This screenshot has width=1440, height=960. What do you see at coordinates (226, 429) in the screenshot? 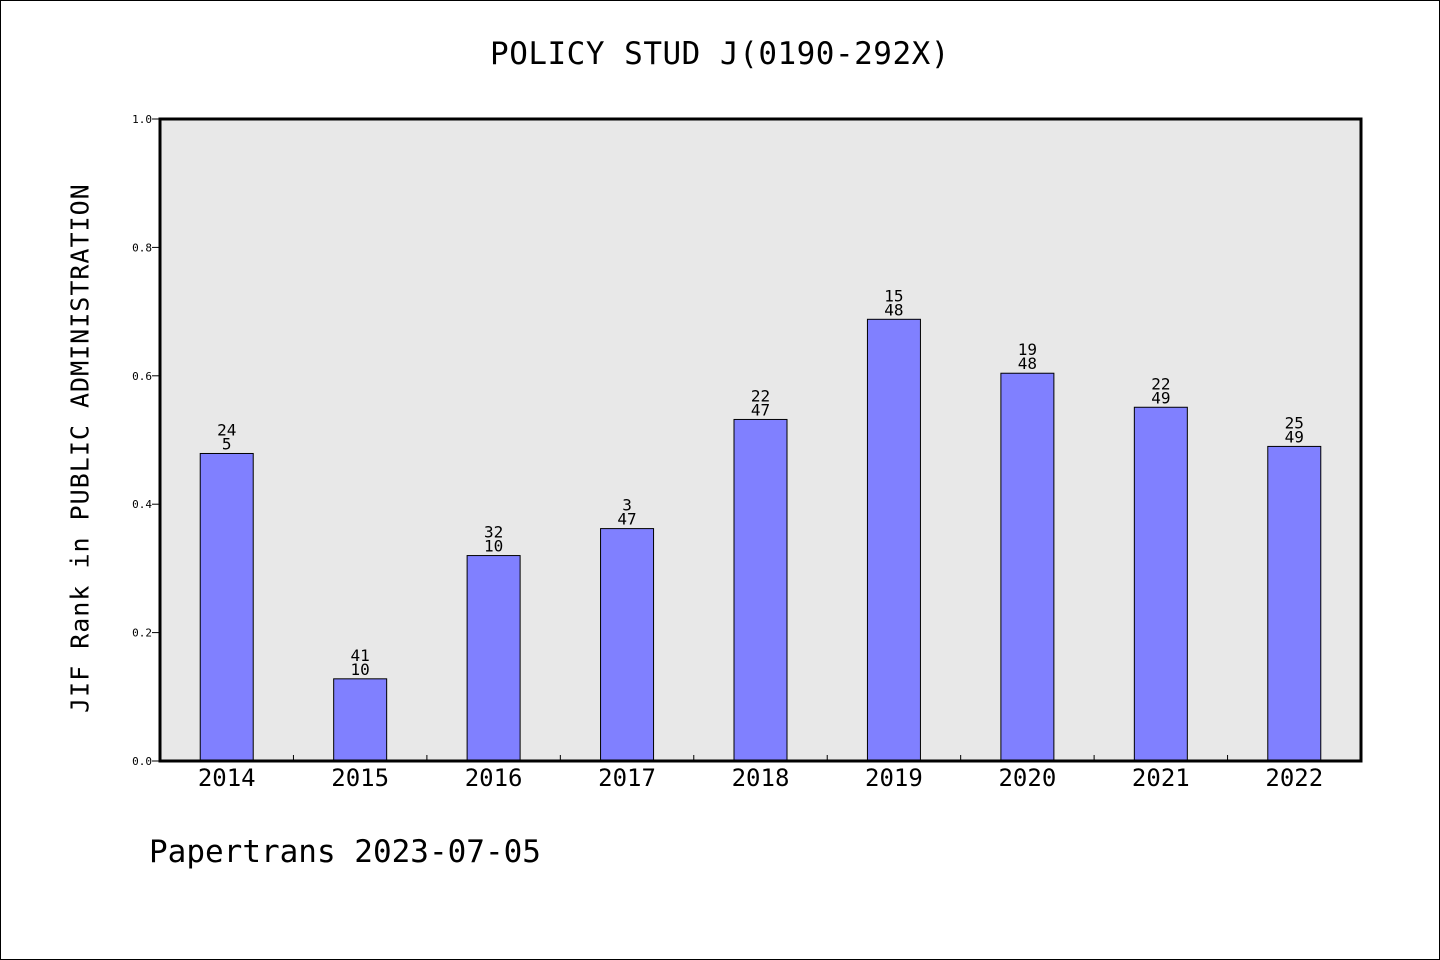
I see `bar-rank-label: 24` at bounding box center [226, 429].